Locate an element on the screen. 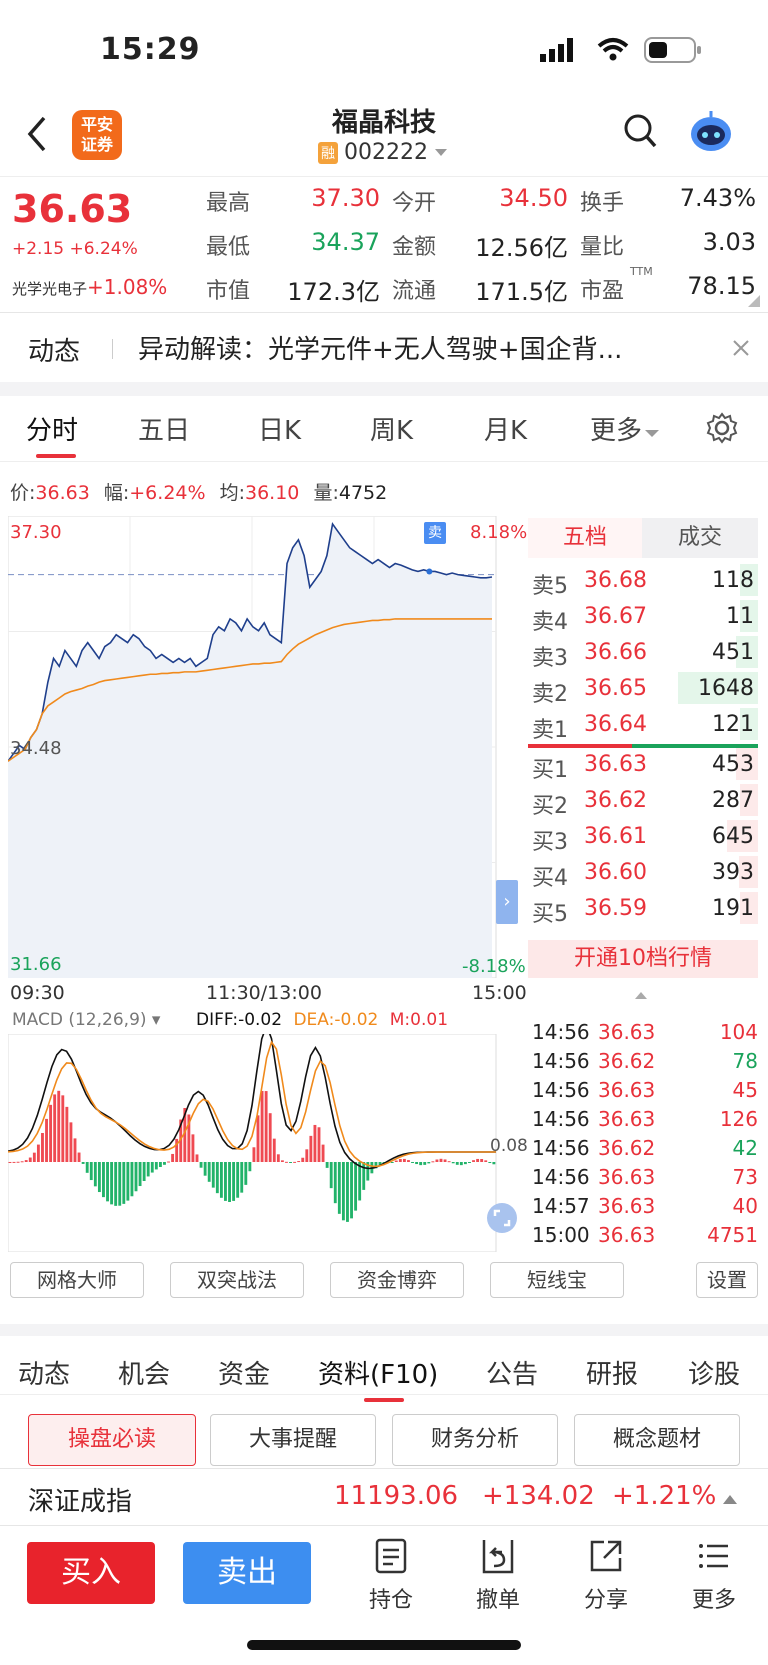 Image resolution: width=768 pixels, height=1665 pixels. y-mid-label: 34.48 is located at coordinates (36, 748).